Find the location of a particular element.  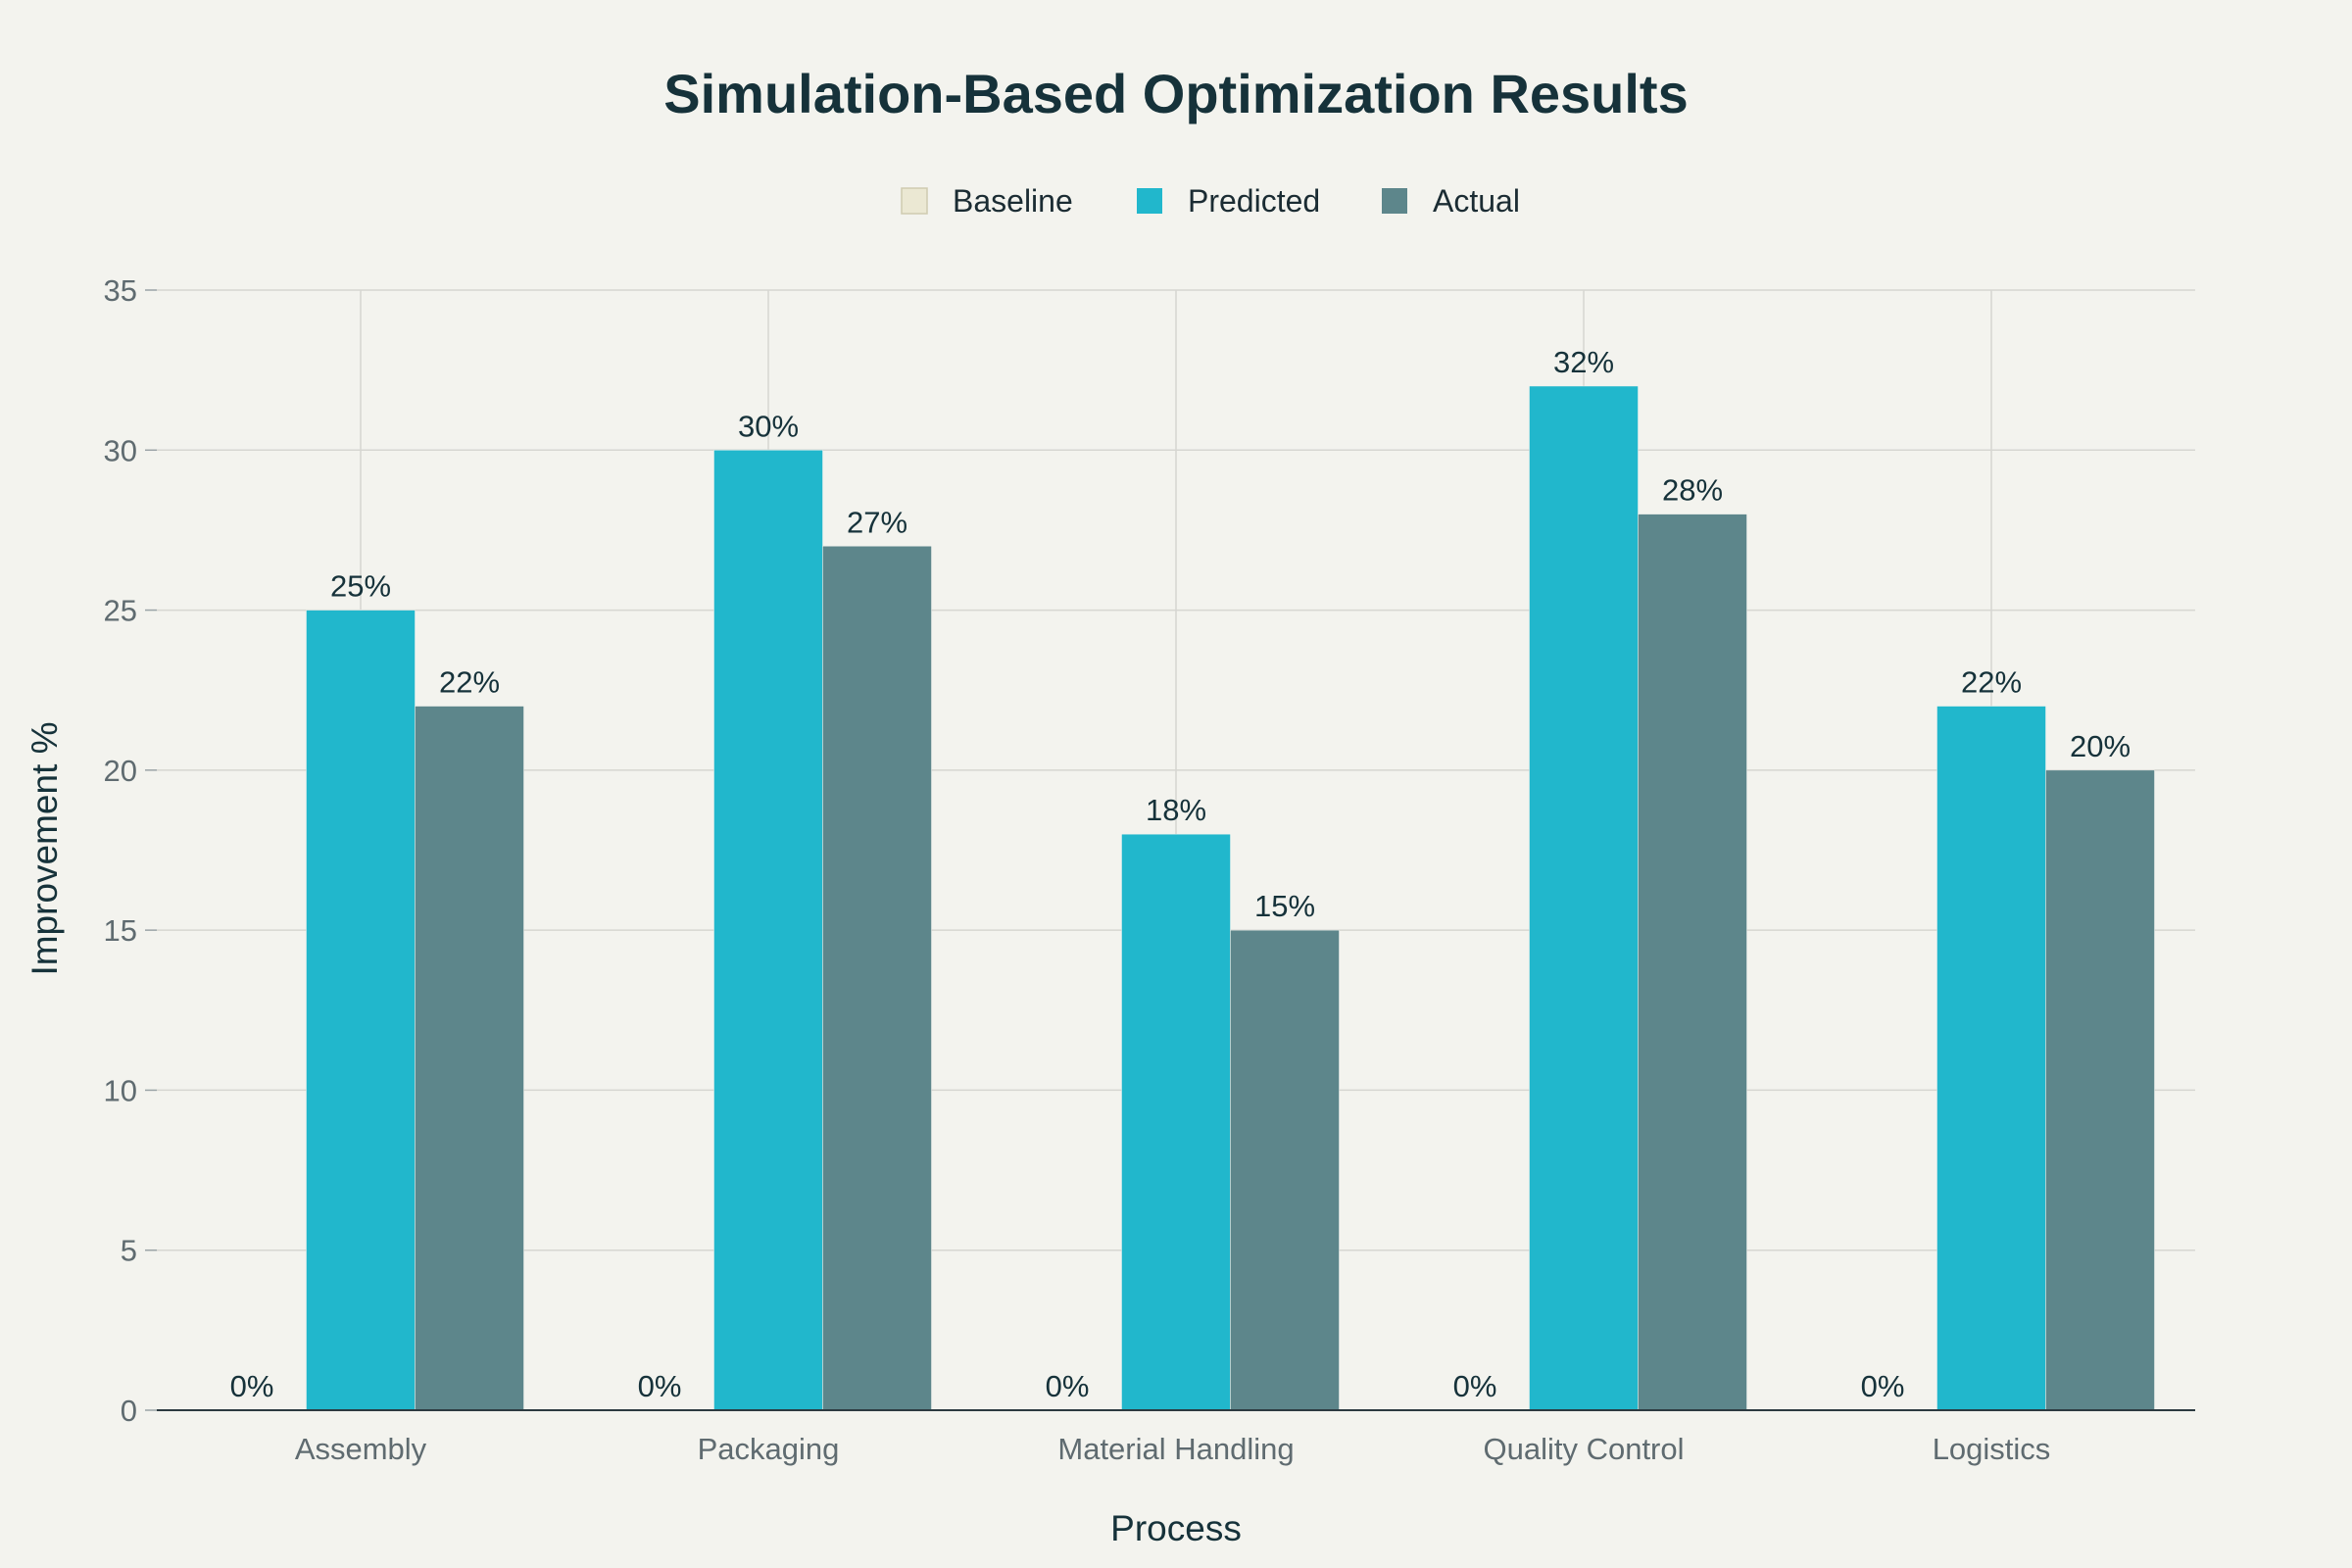

x-tick-label: Assembly is located at coordinates (361, 1449).